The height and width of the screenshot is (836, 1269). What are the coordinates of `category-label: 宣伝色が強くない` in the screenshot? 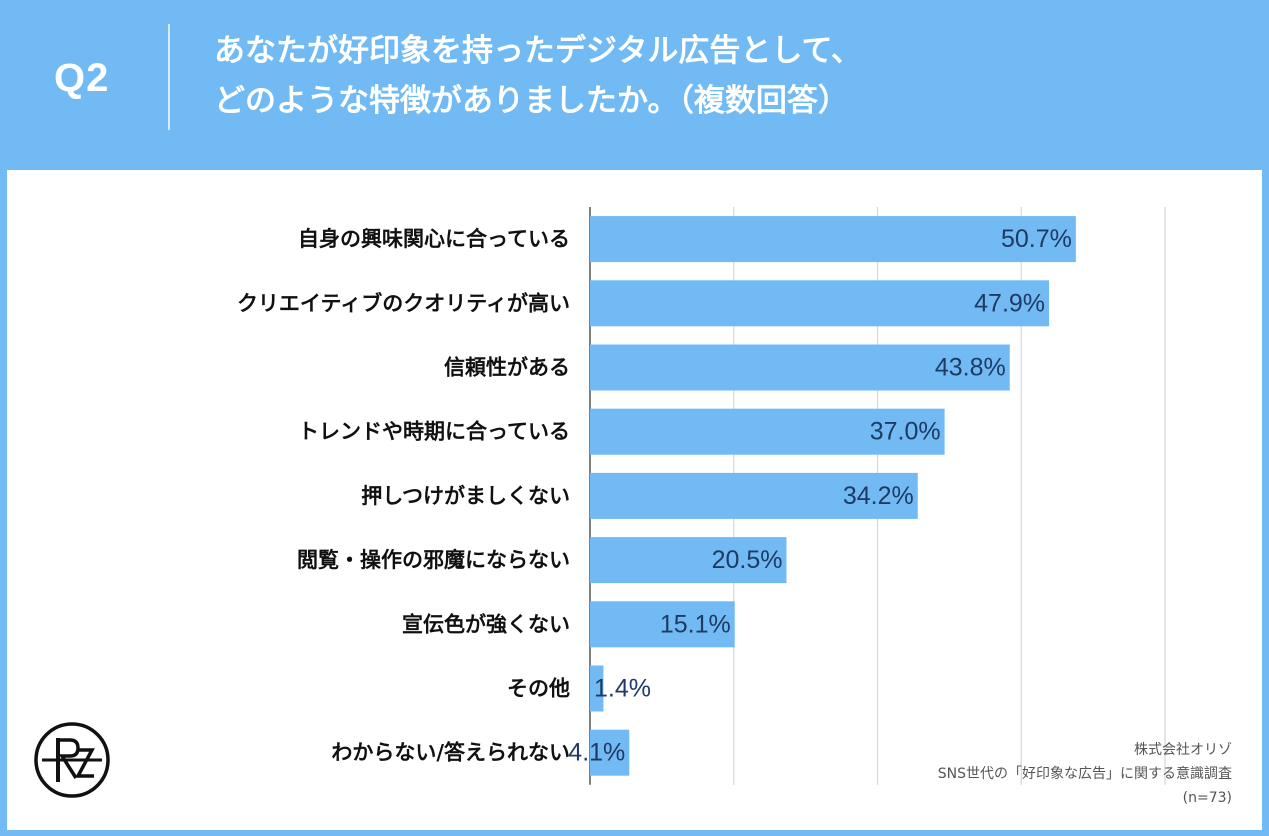 It's located at (486, 624).